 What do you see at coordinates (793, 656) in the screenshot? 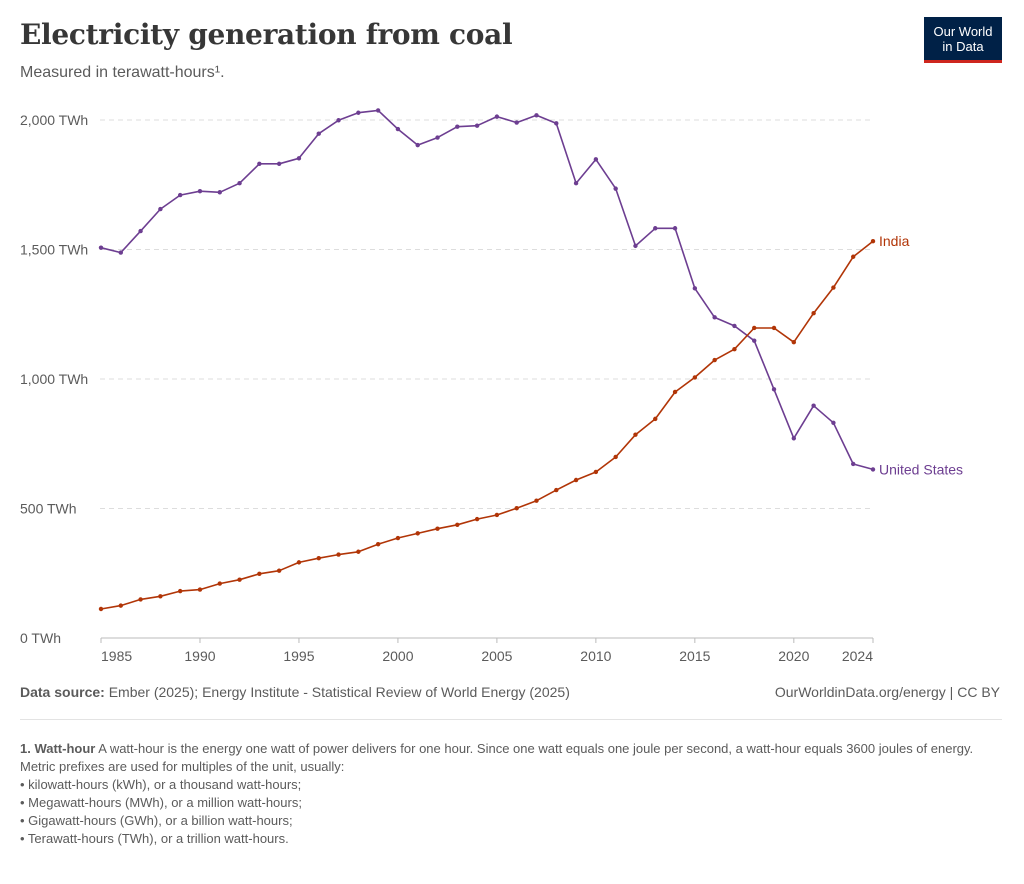
I see `x-tick-label: 2020` at bounding box center [793, 656].